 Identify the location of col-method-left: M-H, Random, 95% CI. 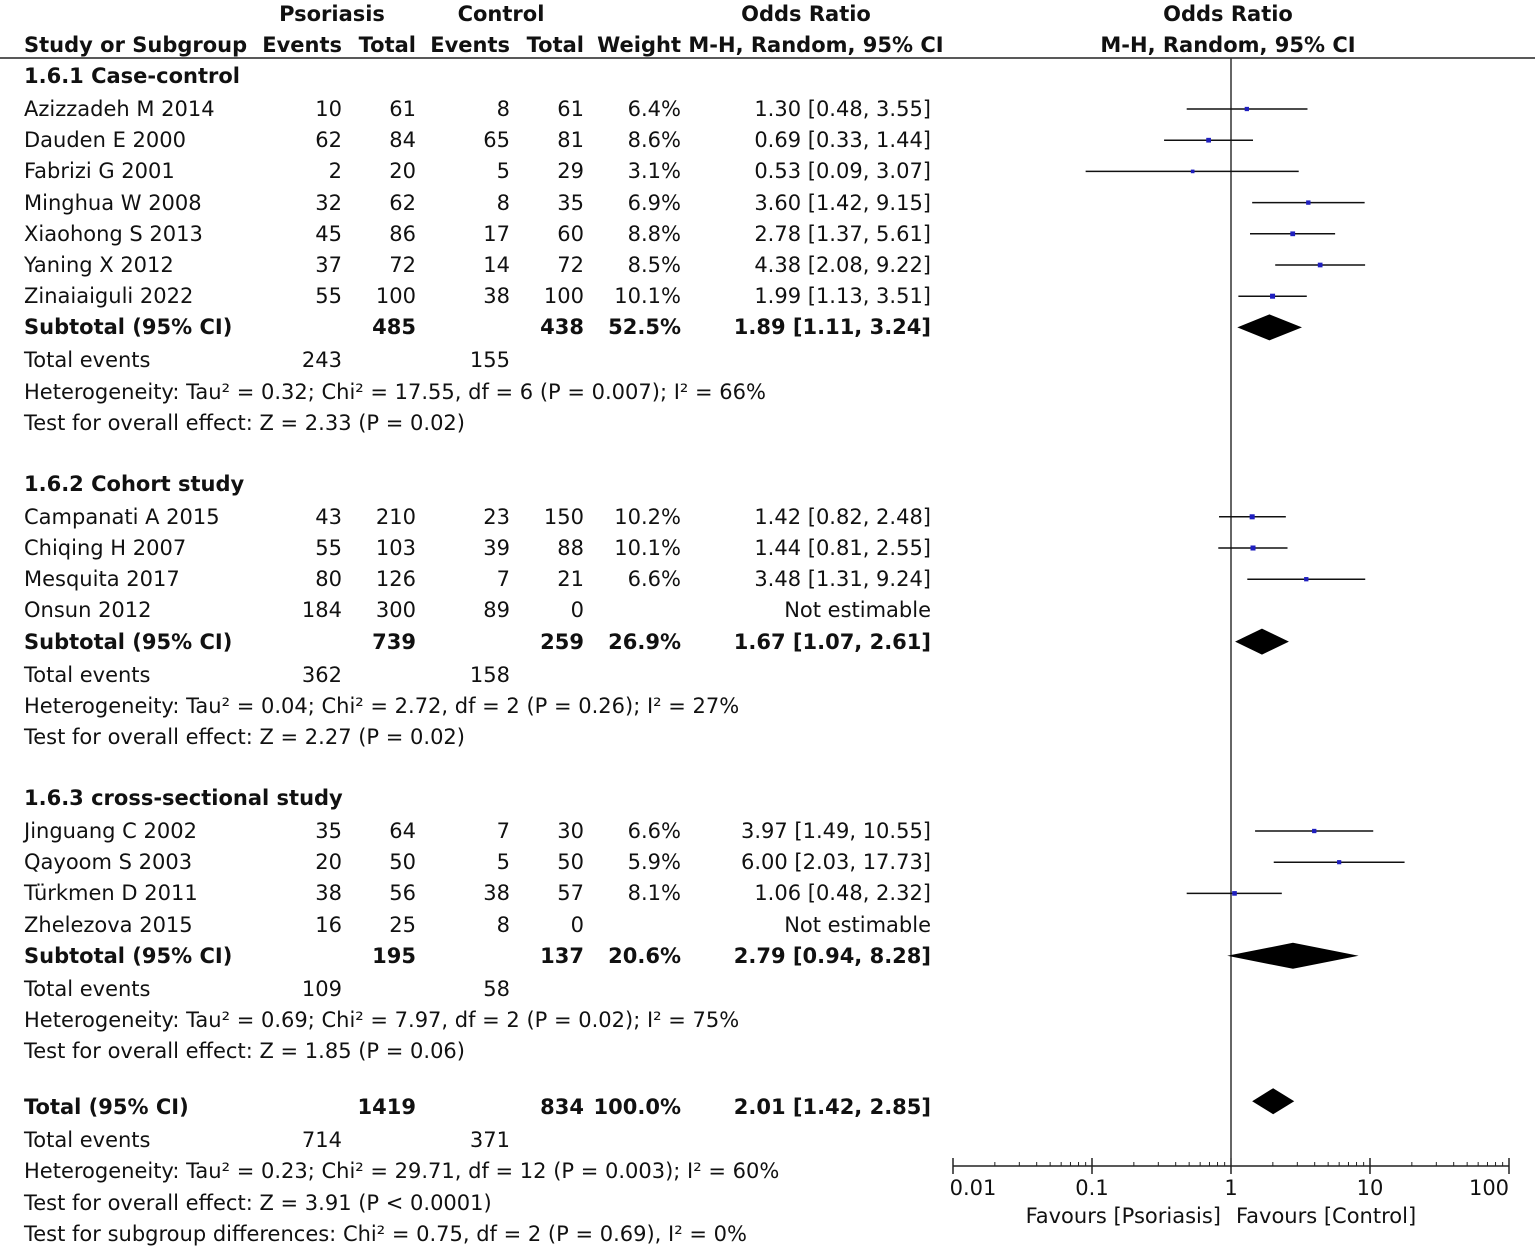
(816, 45).